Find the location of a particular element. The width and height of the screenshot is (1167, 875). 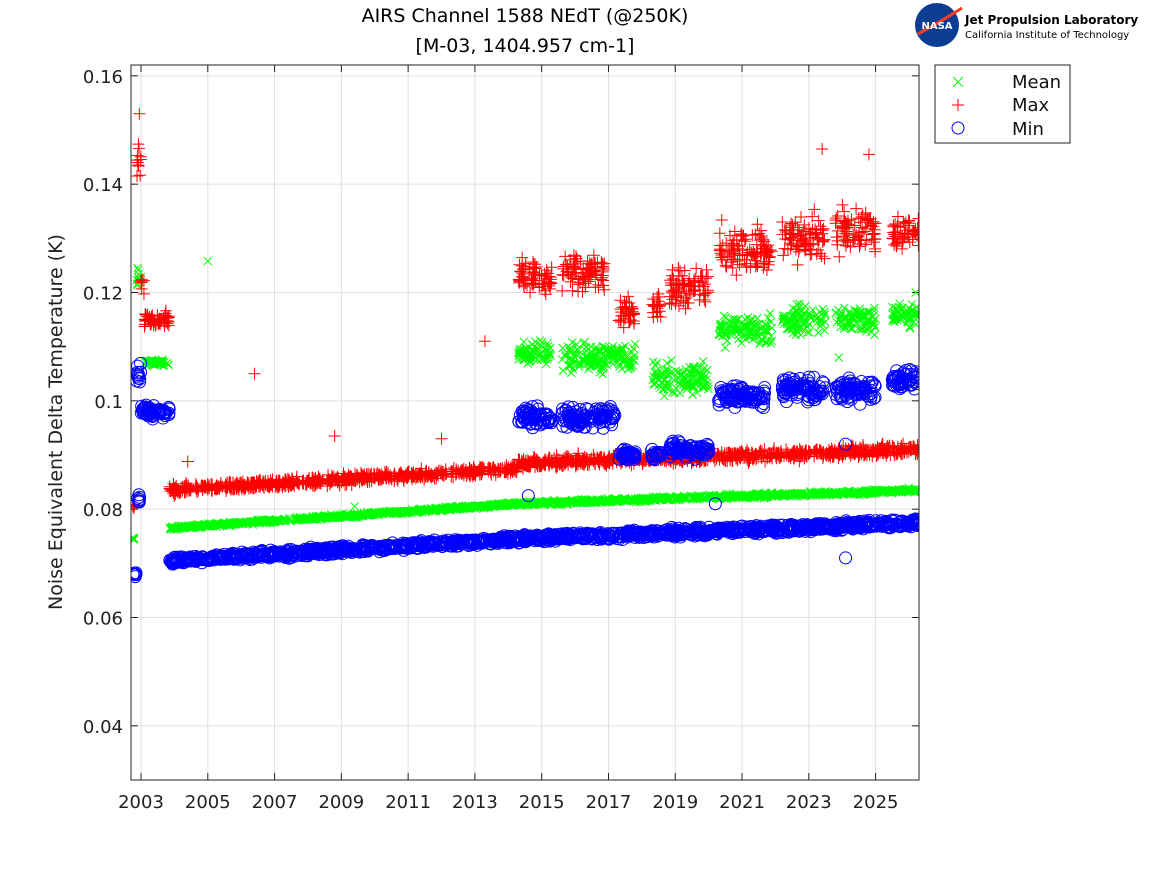

y-tick-label: 0.06 is located at coordinates (103, 619).